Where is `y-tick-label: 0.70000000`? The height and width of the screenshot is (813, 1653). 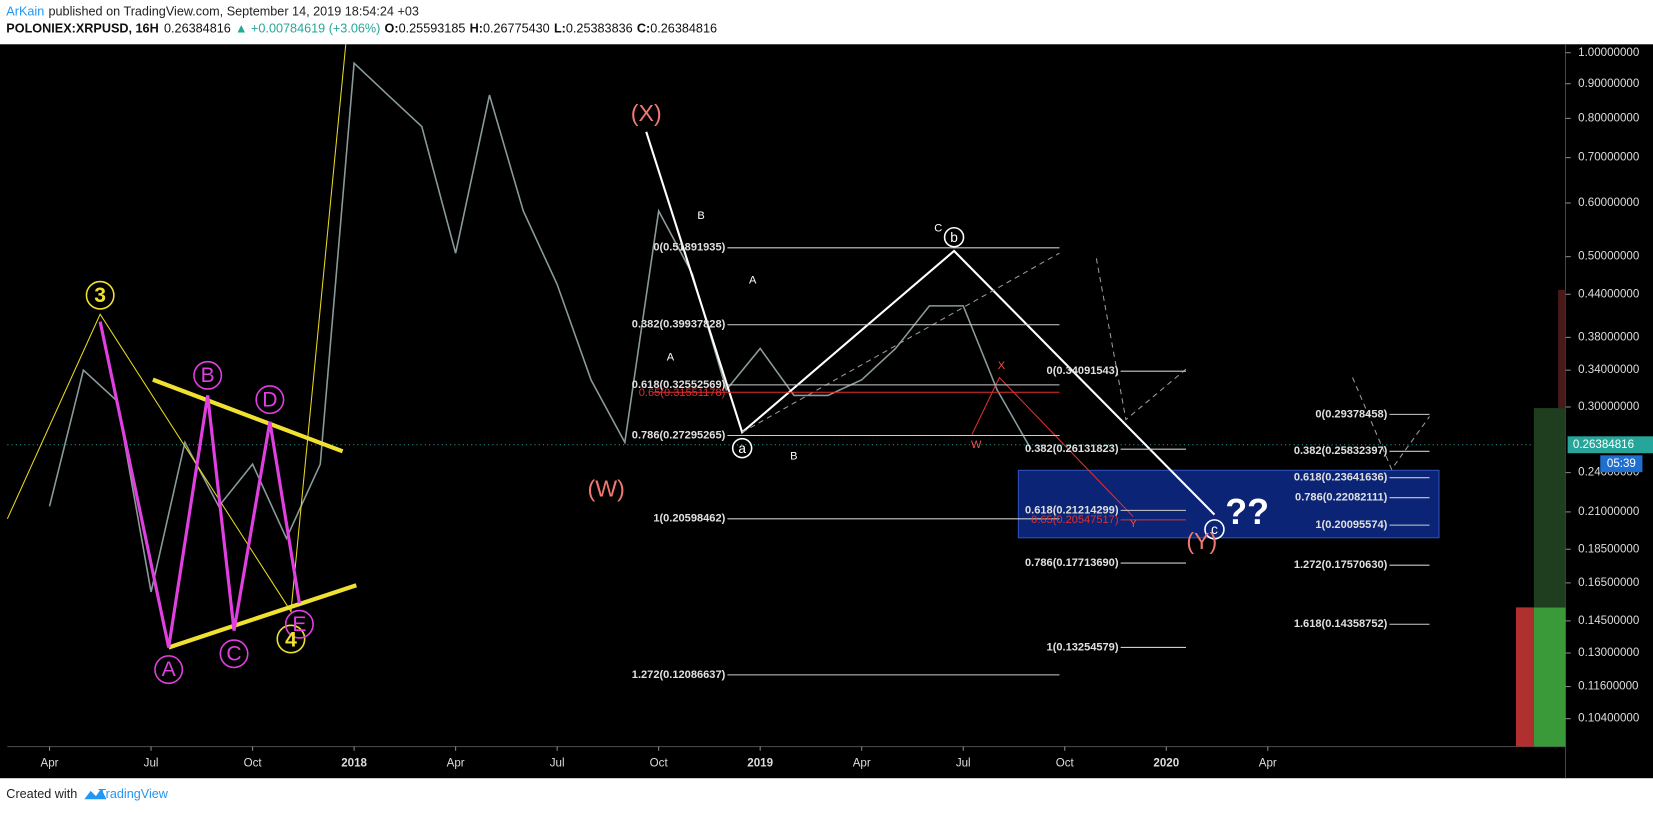 y-tick-label: 0.70000000 is located at coordinates (1608, 158).